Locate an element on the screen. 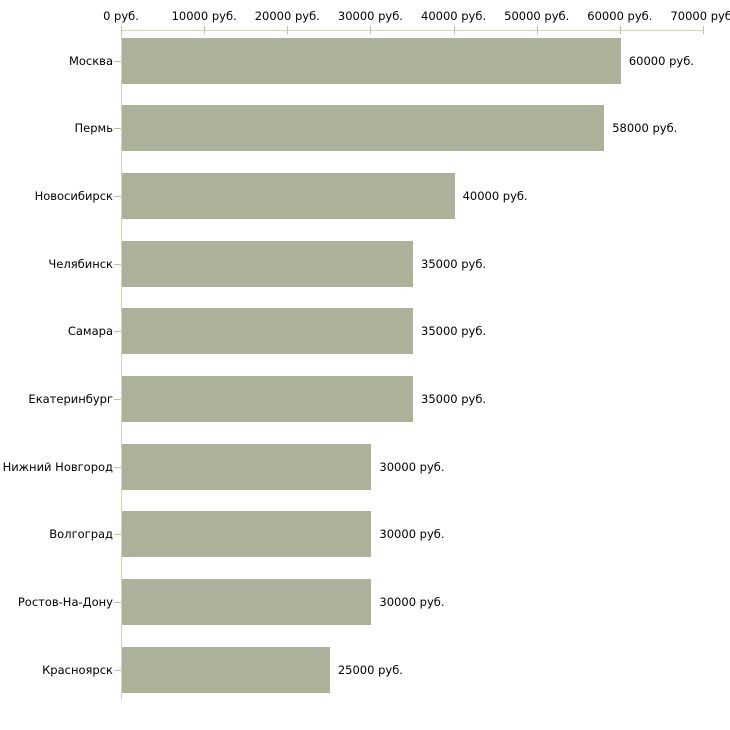  x-tick-label: 10000 руб. is located at coordinates (204, 16).